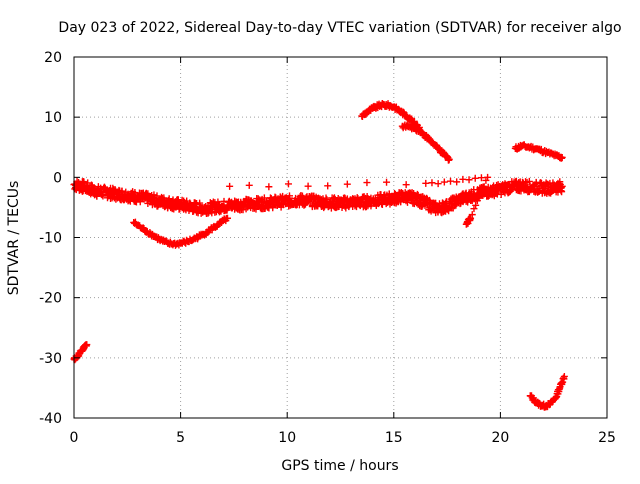  What do you see at coordinates (50, 239) in the screenshot?
I see `y-tick-label: -10` at bounding box center [50, 239].